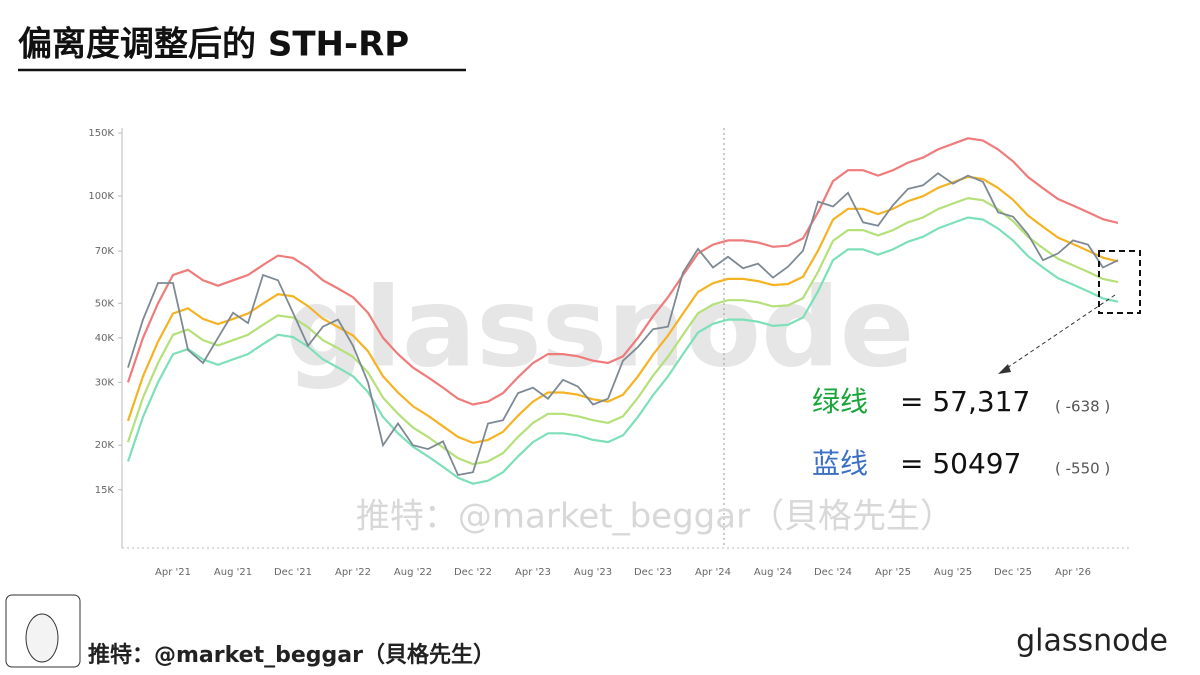 This screenshot has height=675, width=1200. I want to click on arrow, so click(1059, 332).